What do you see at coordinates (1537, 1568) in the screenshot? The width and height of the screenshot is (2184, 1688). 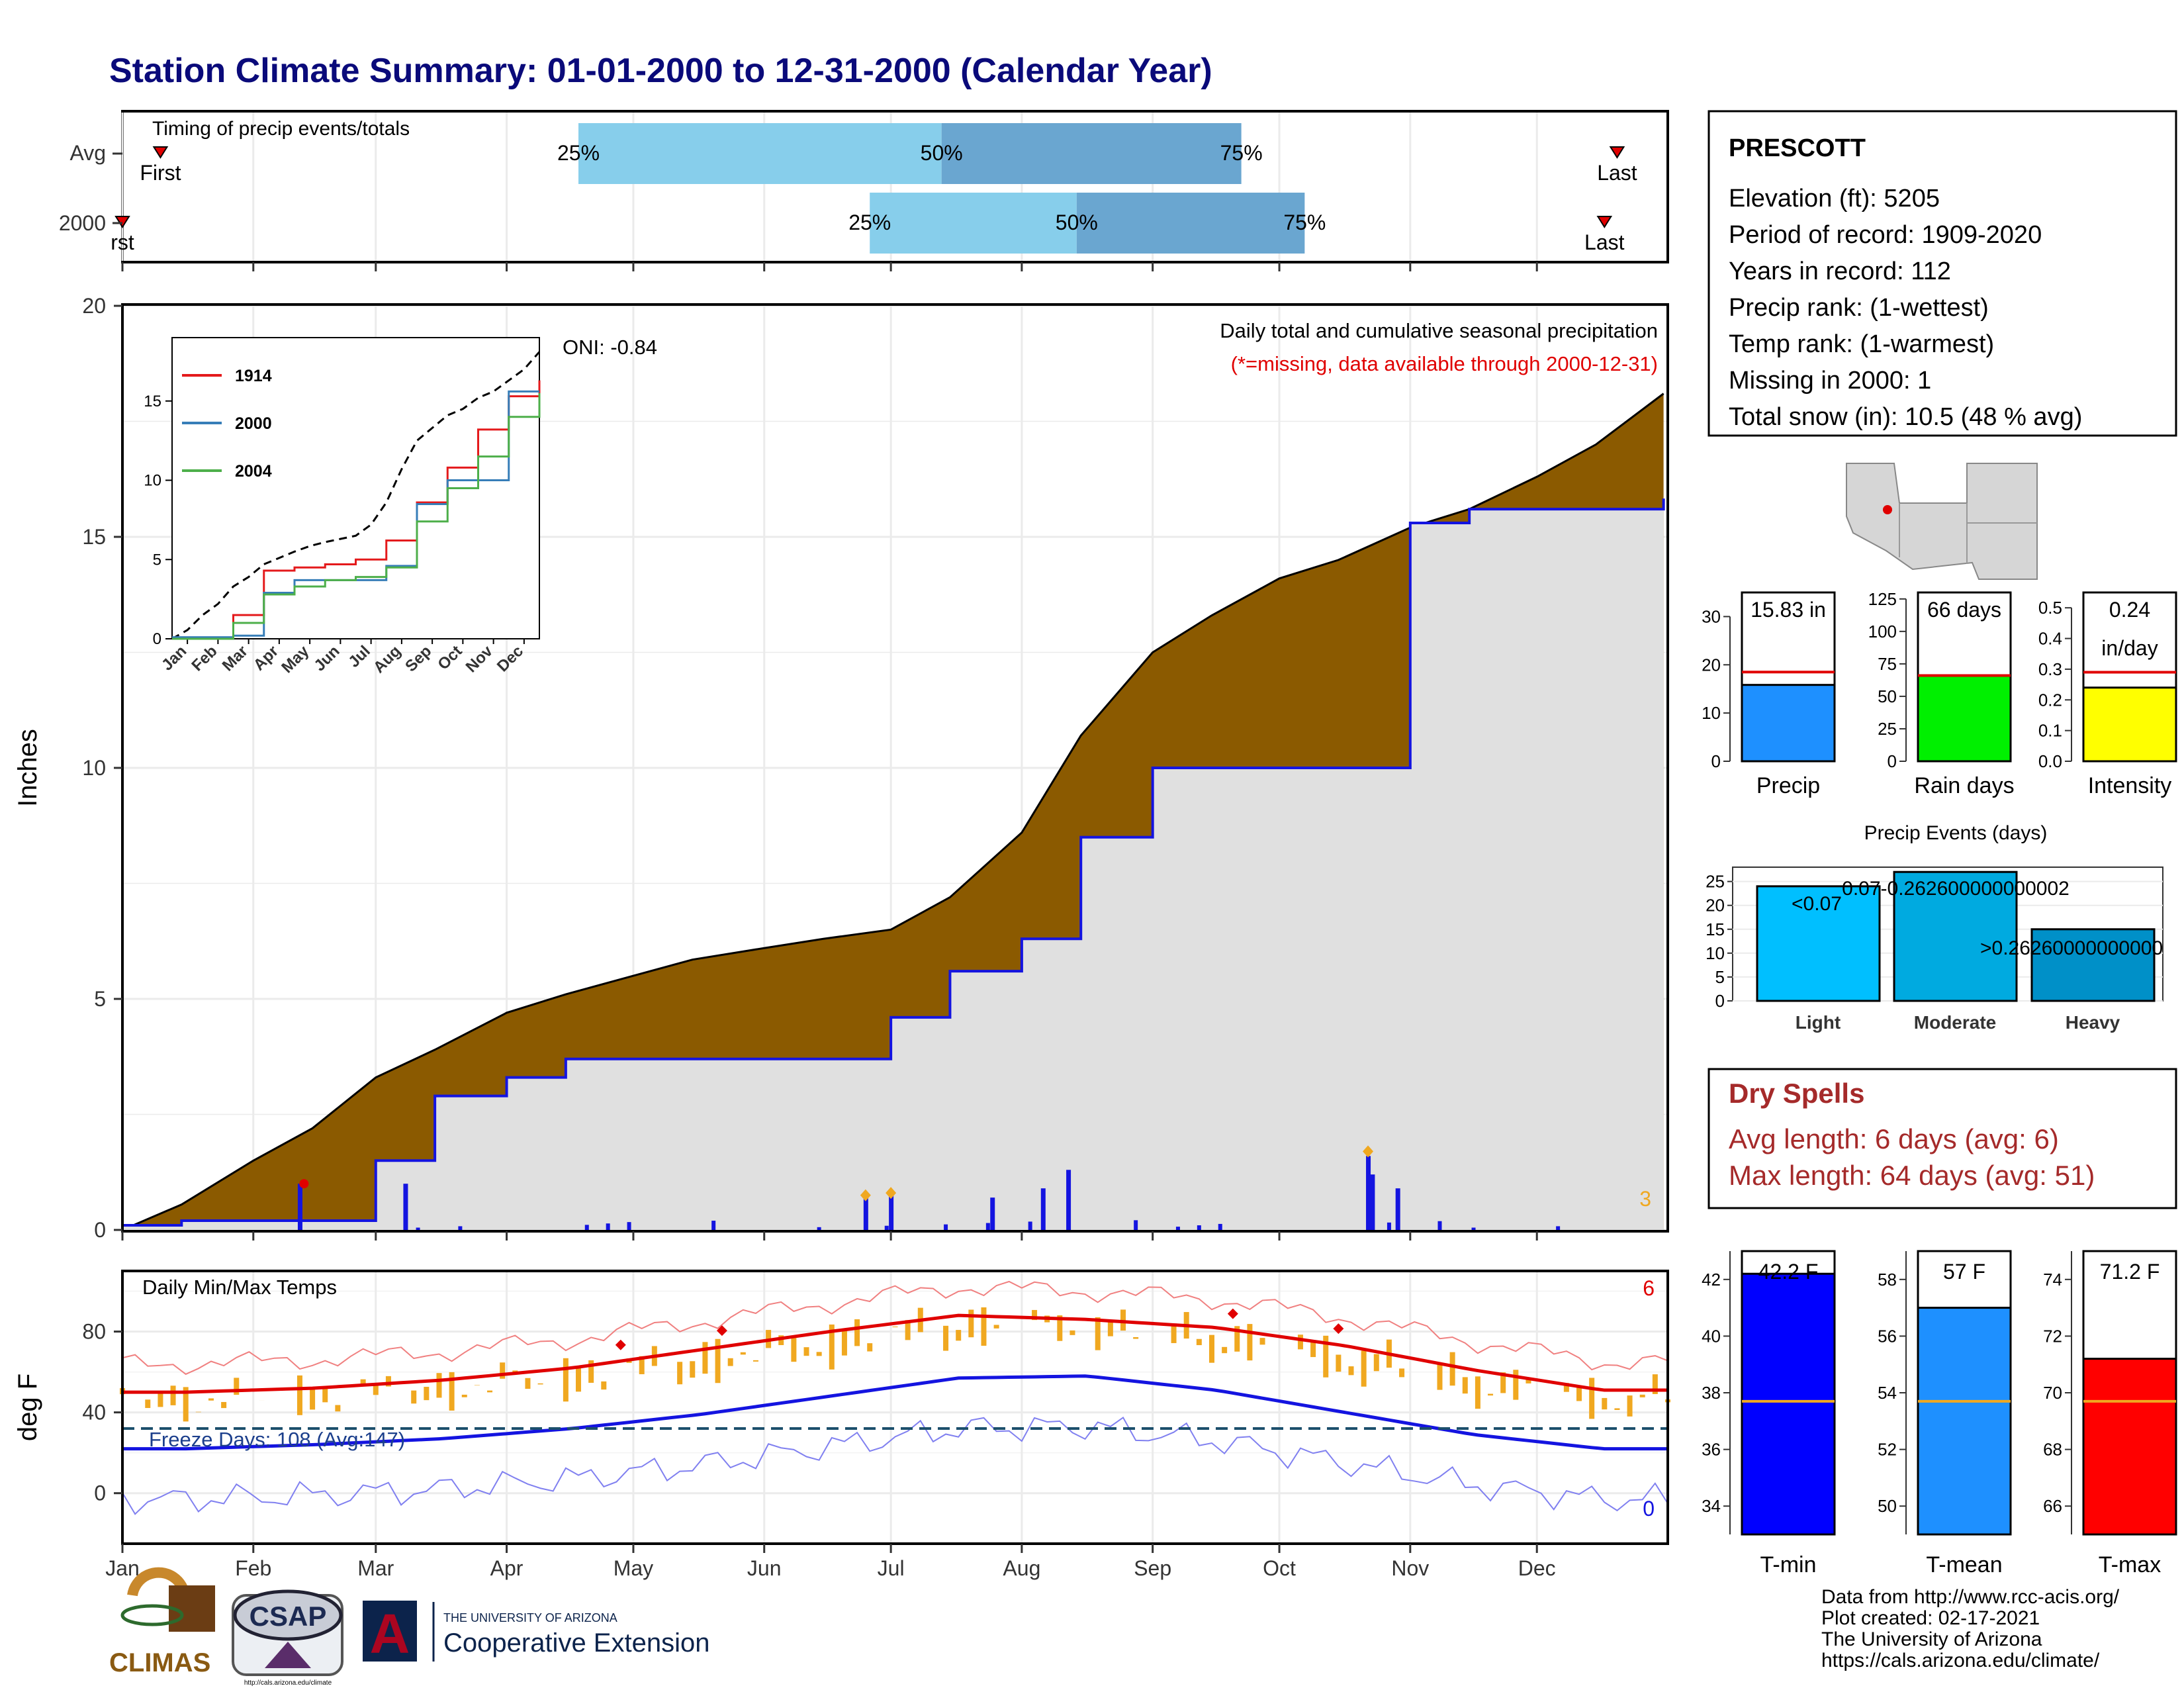 I see `month-tick-label: Dec` at bounding box center [1537, 1568].